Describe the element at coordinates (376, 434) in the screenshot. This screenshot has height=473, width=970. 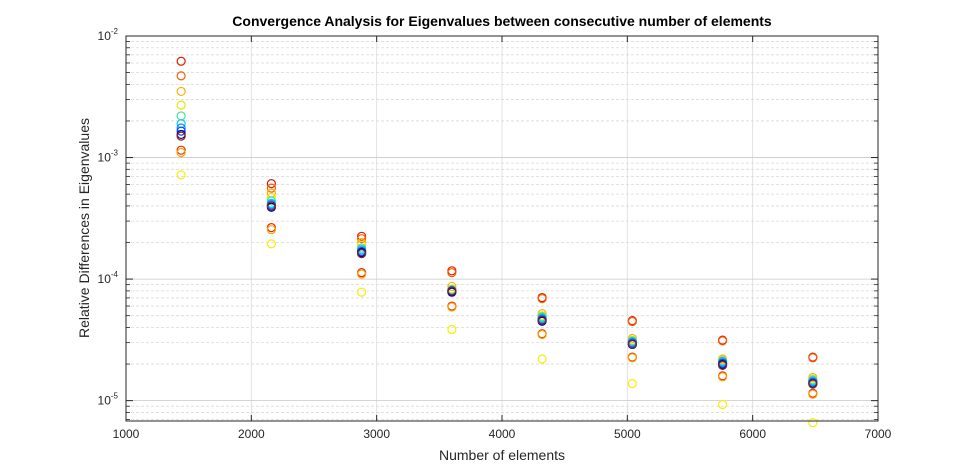
I see `x-tick-label: 3000` at that location.